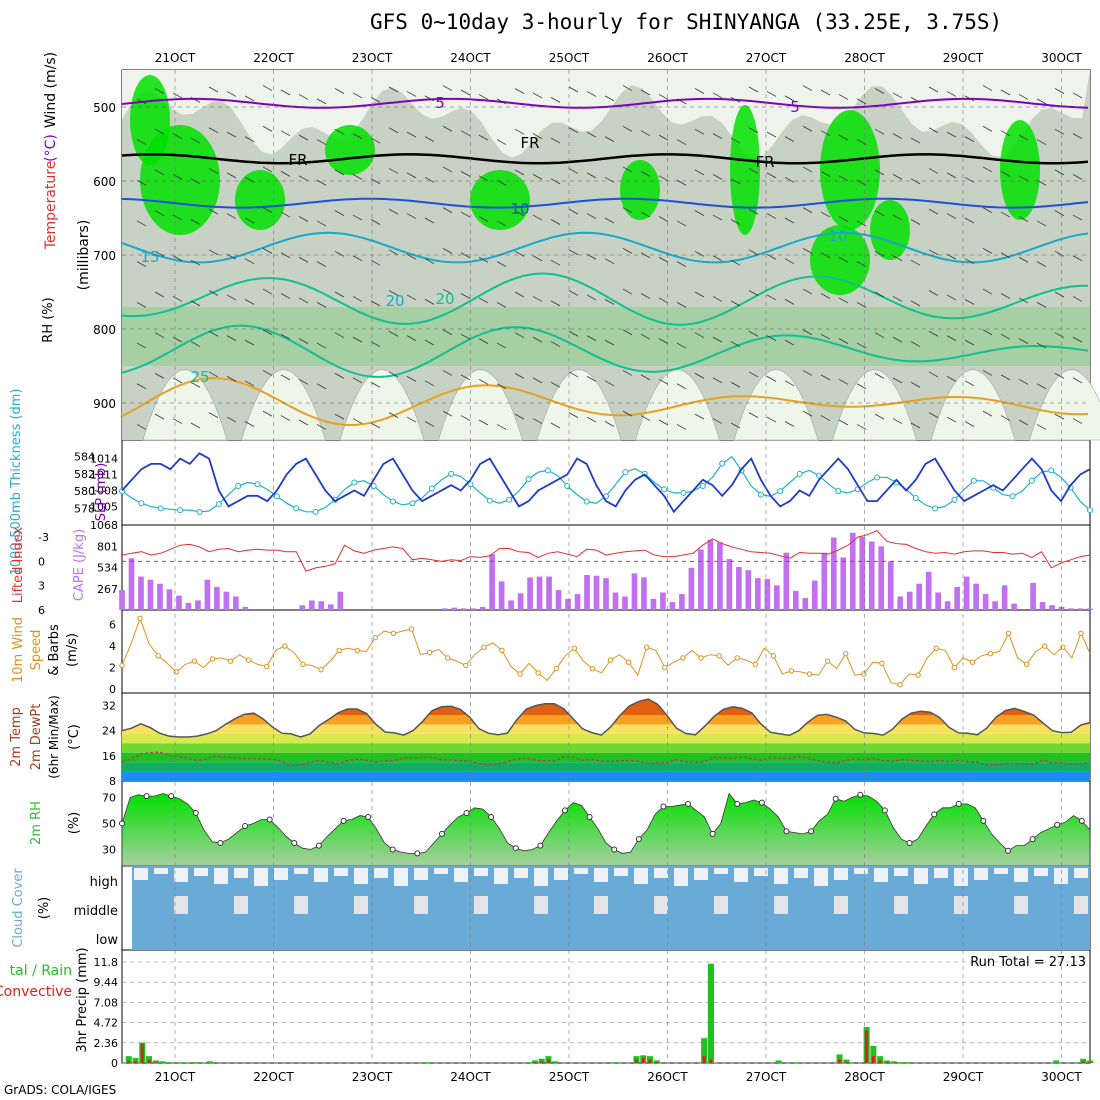 This screenshot has width=1100, height=1100. Describe the element at coordinates (104, 506) in the screenshot. I see `y-tick-slp: 1005` at that location.